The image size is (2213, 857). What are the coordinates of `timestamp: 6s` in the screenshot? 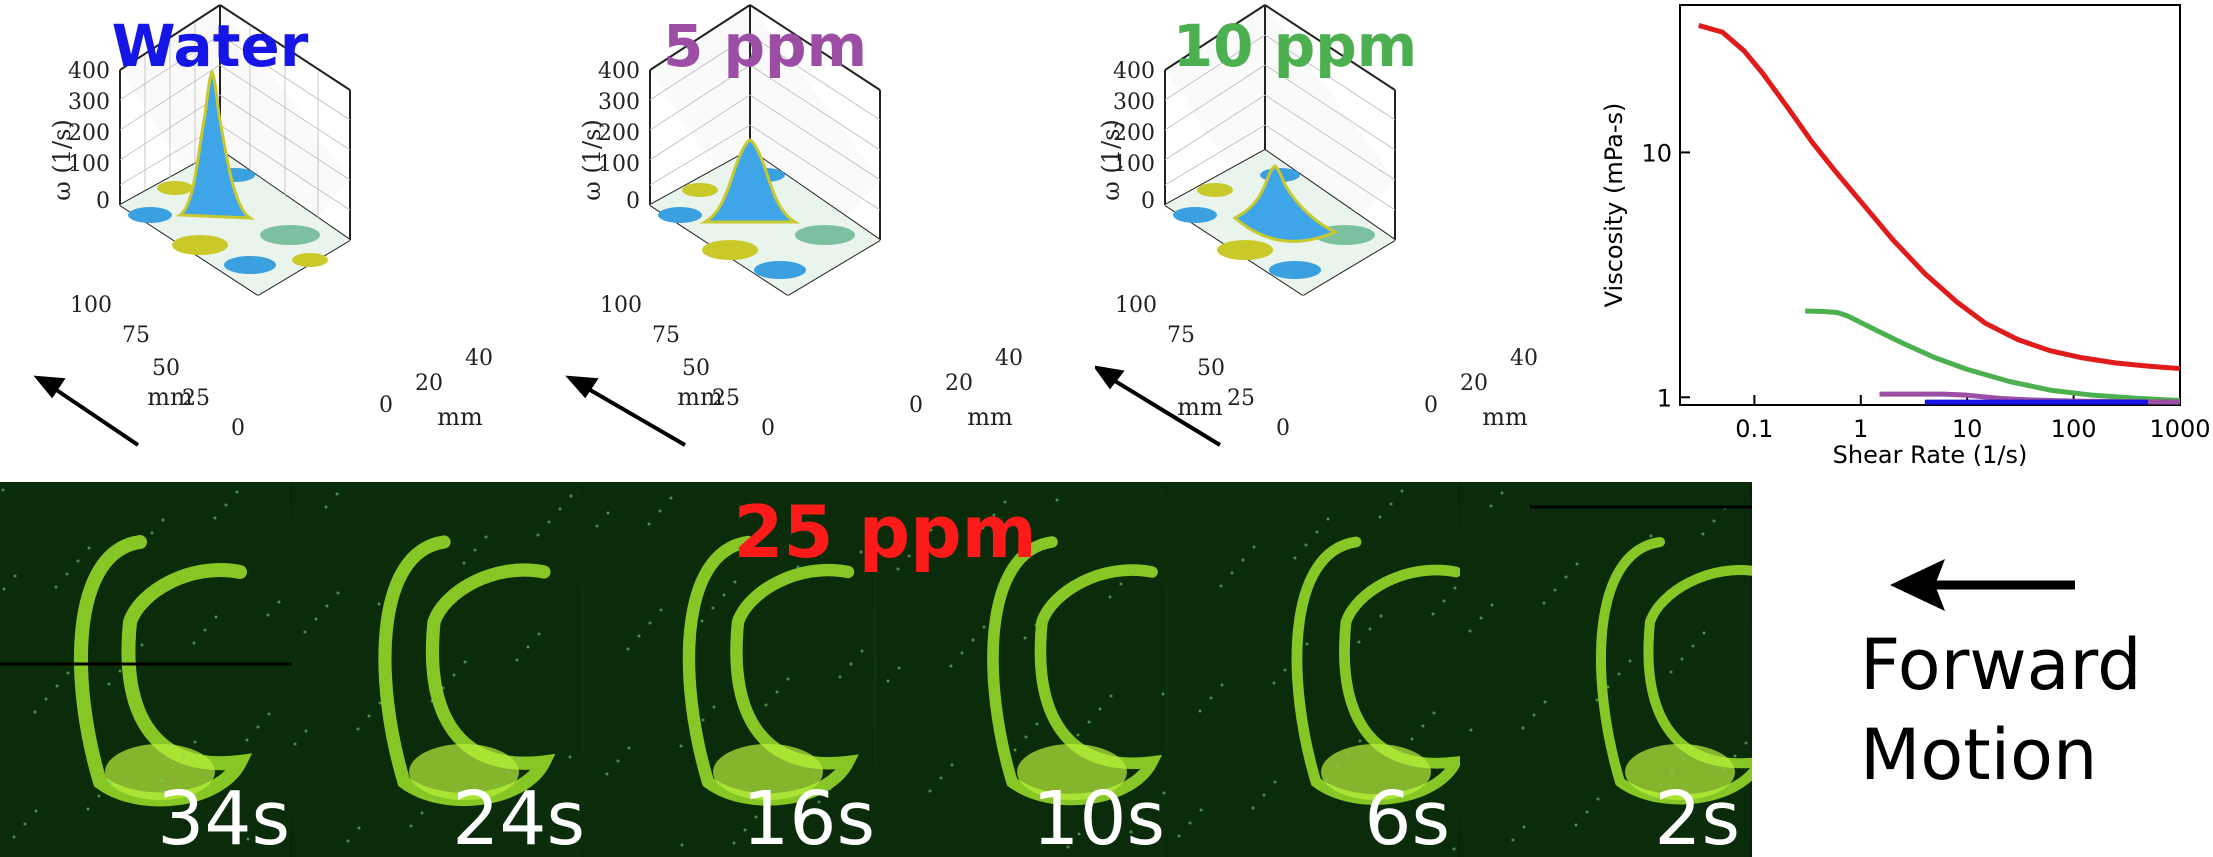 It's located at (1407, 816).